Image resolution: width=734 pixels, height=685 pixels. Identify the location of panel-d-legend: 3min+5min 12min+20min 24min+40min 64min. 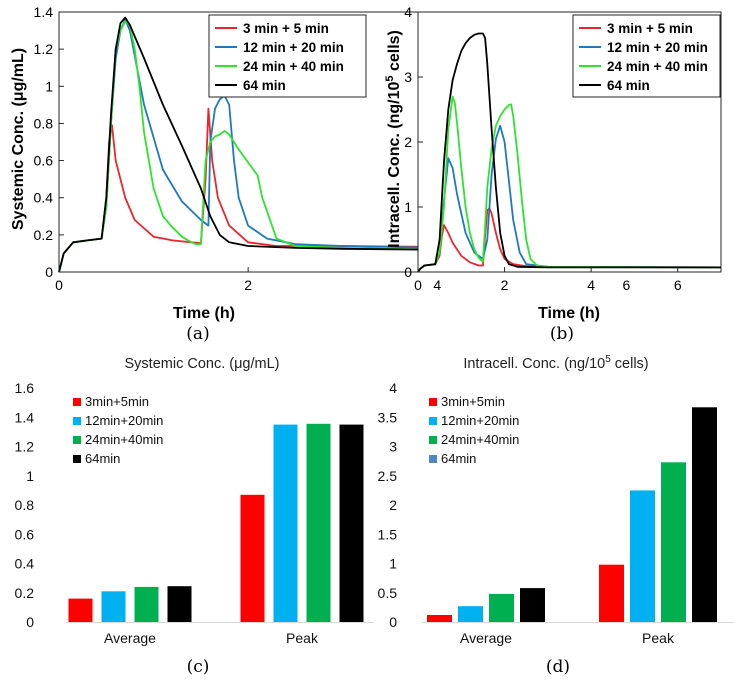
(474, 430).